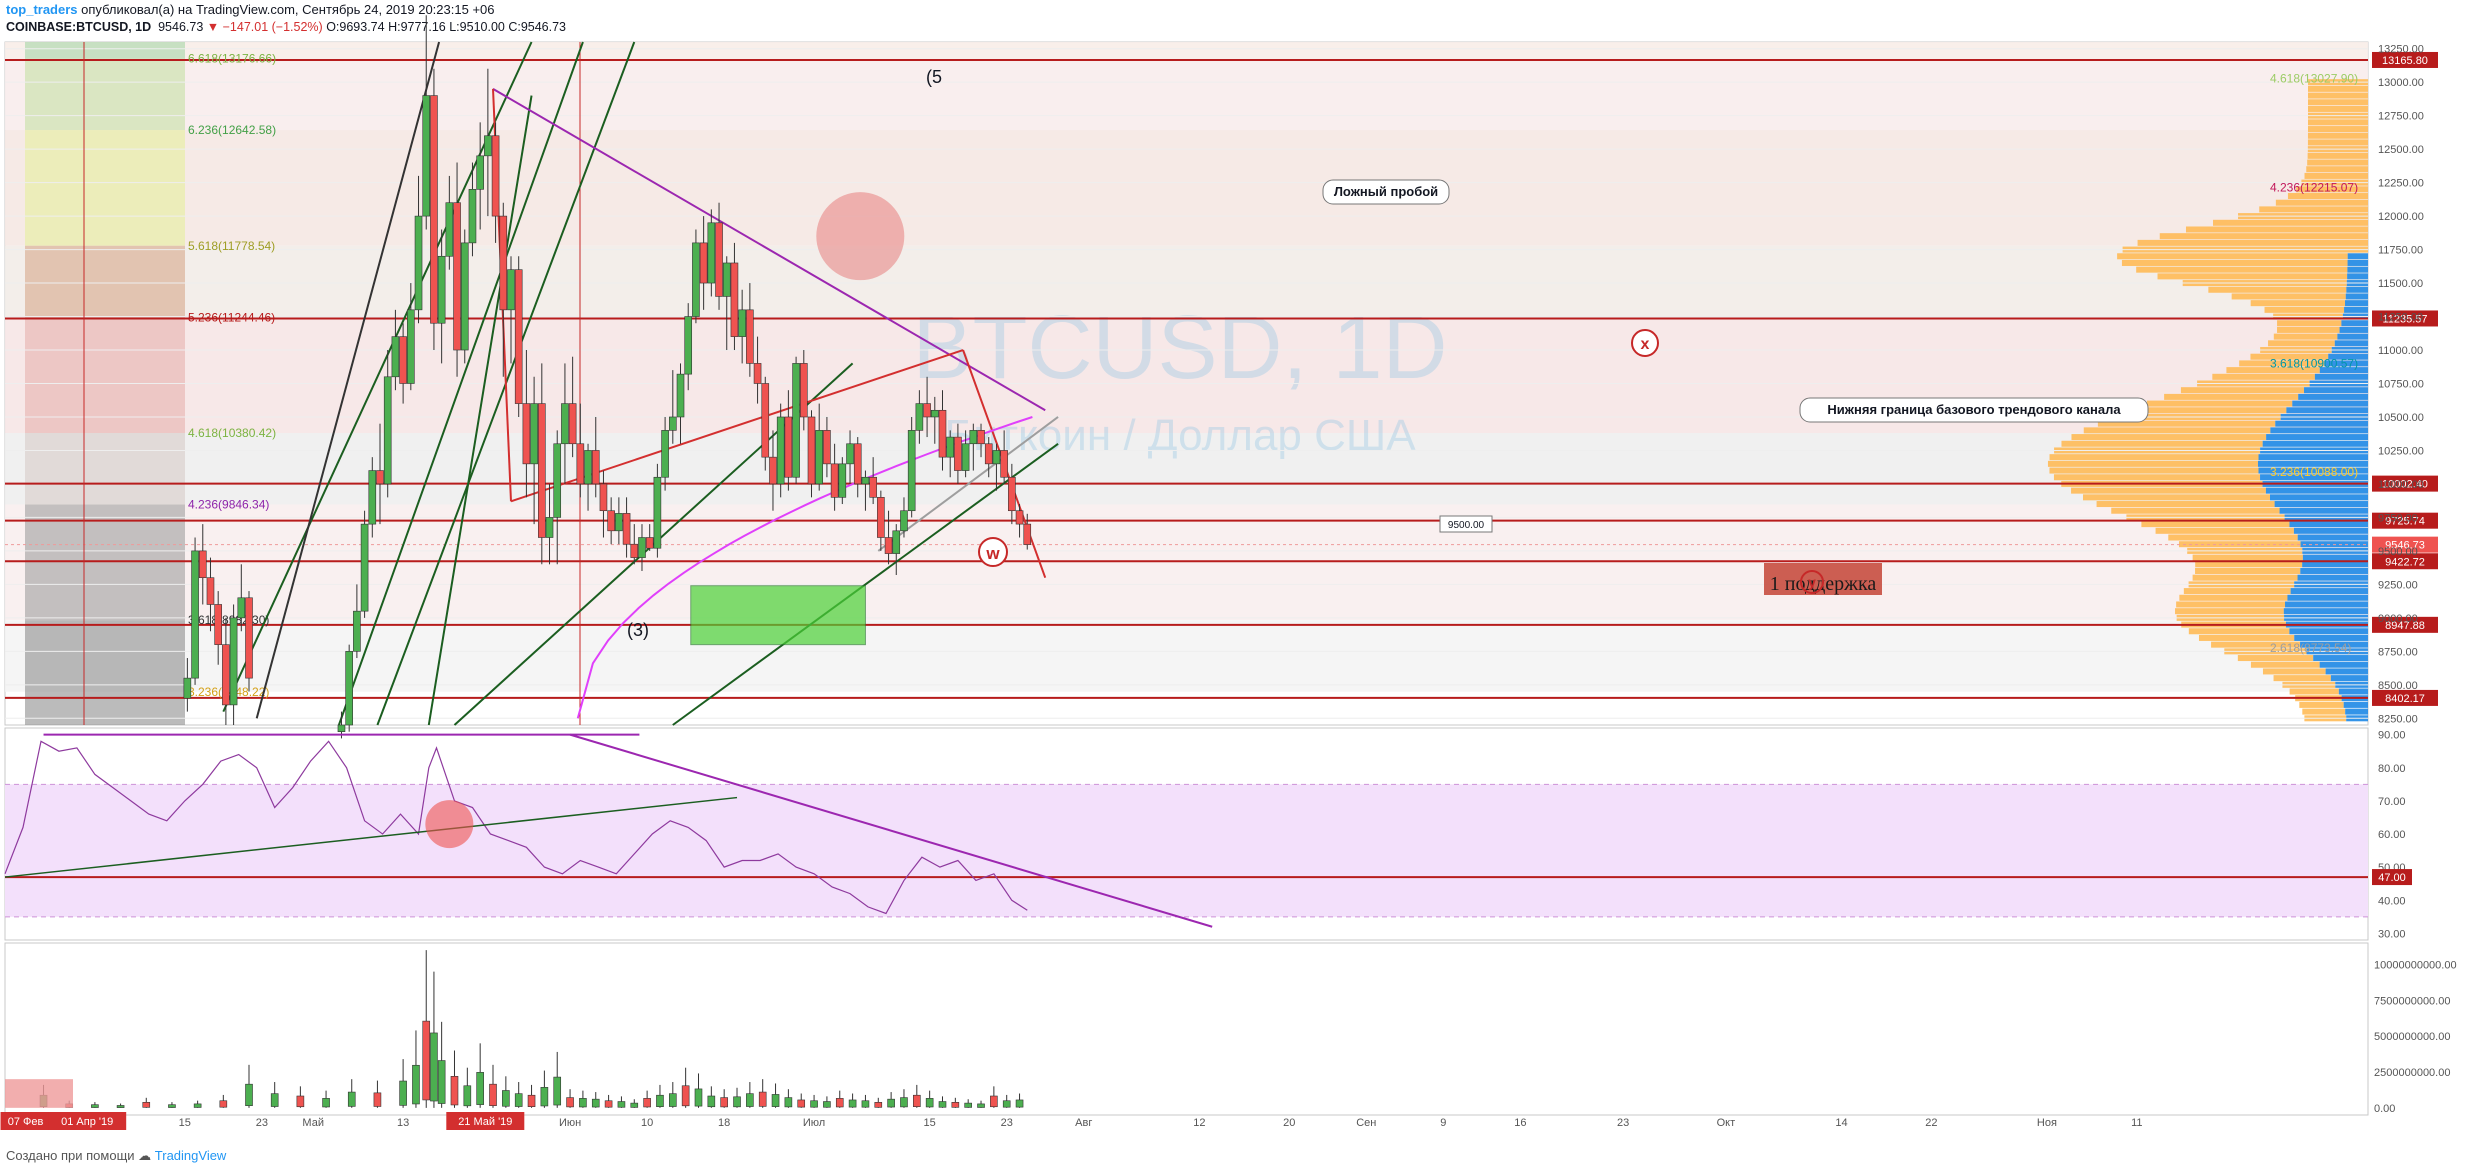  Describe the element at coordinates (2398, 619) in the screenshot. I see `price-axis-tick: 9000.00` at that location.